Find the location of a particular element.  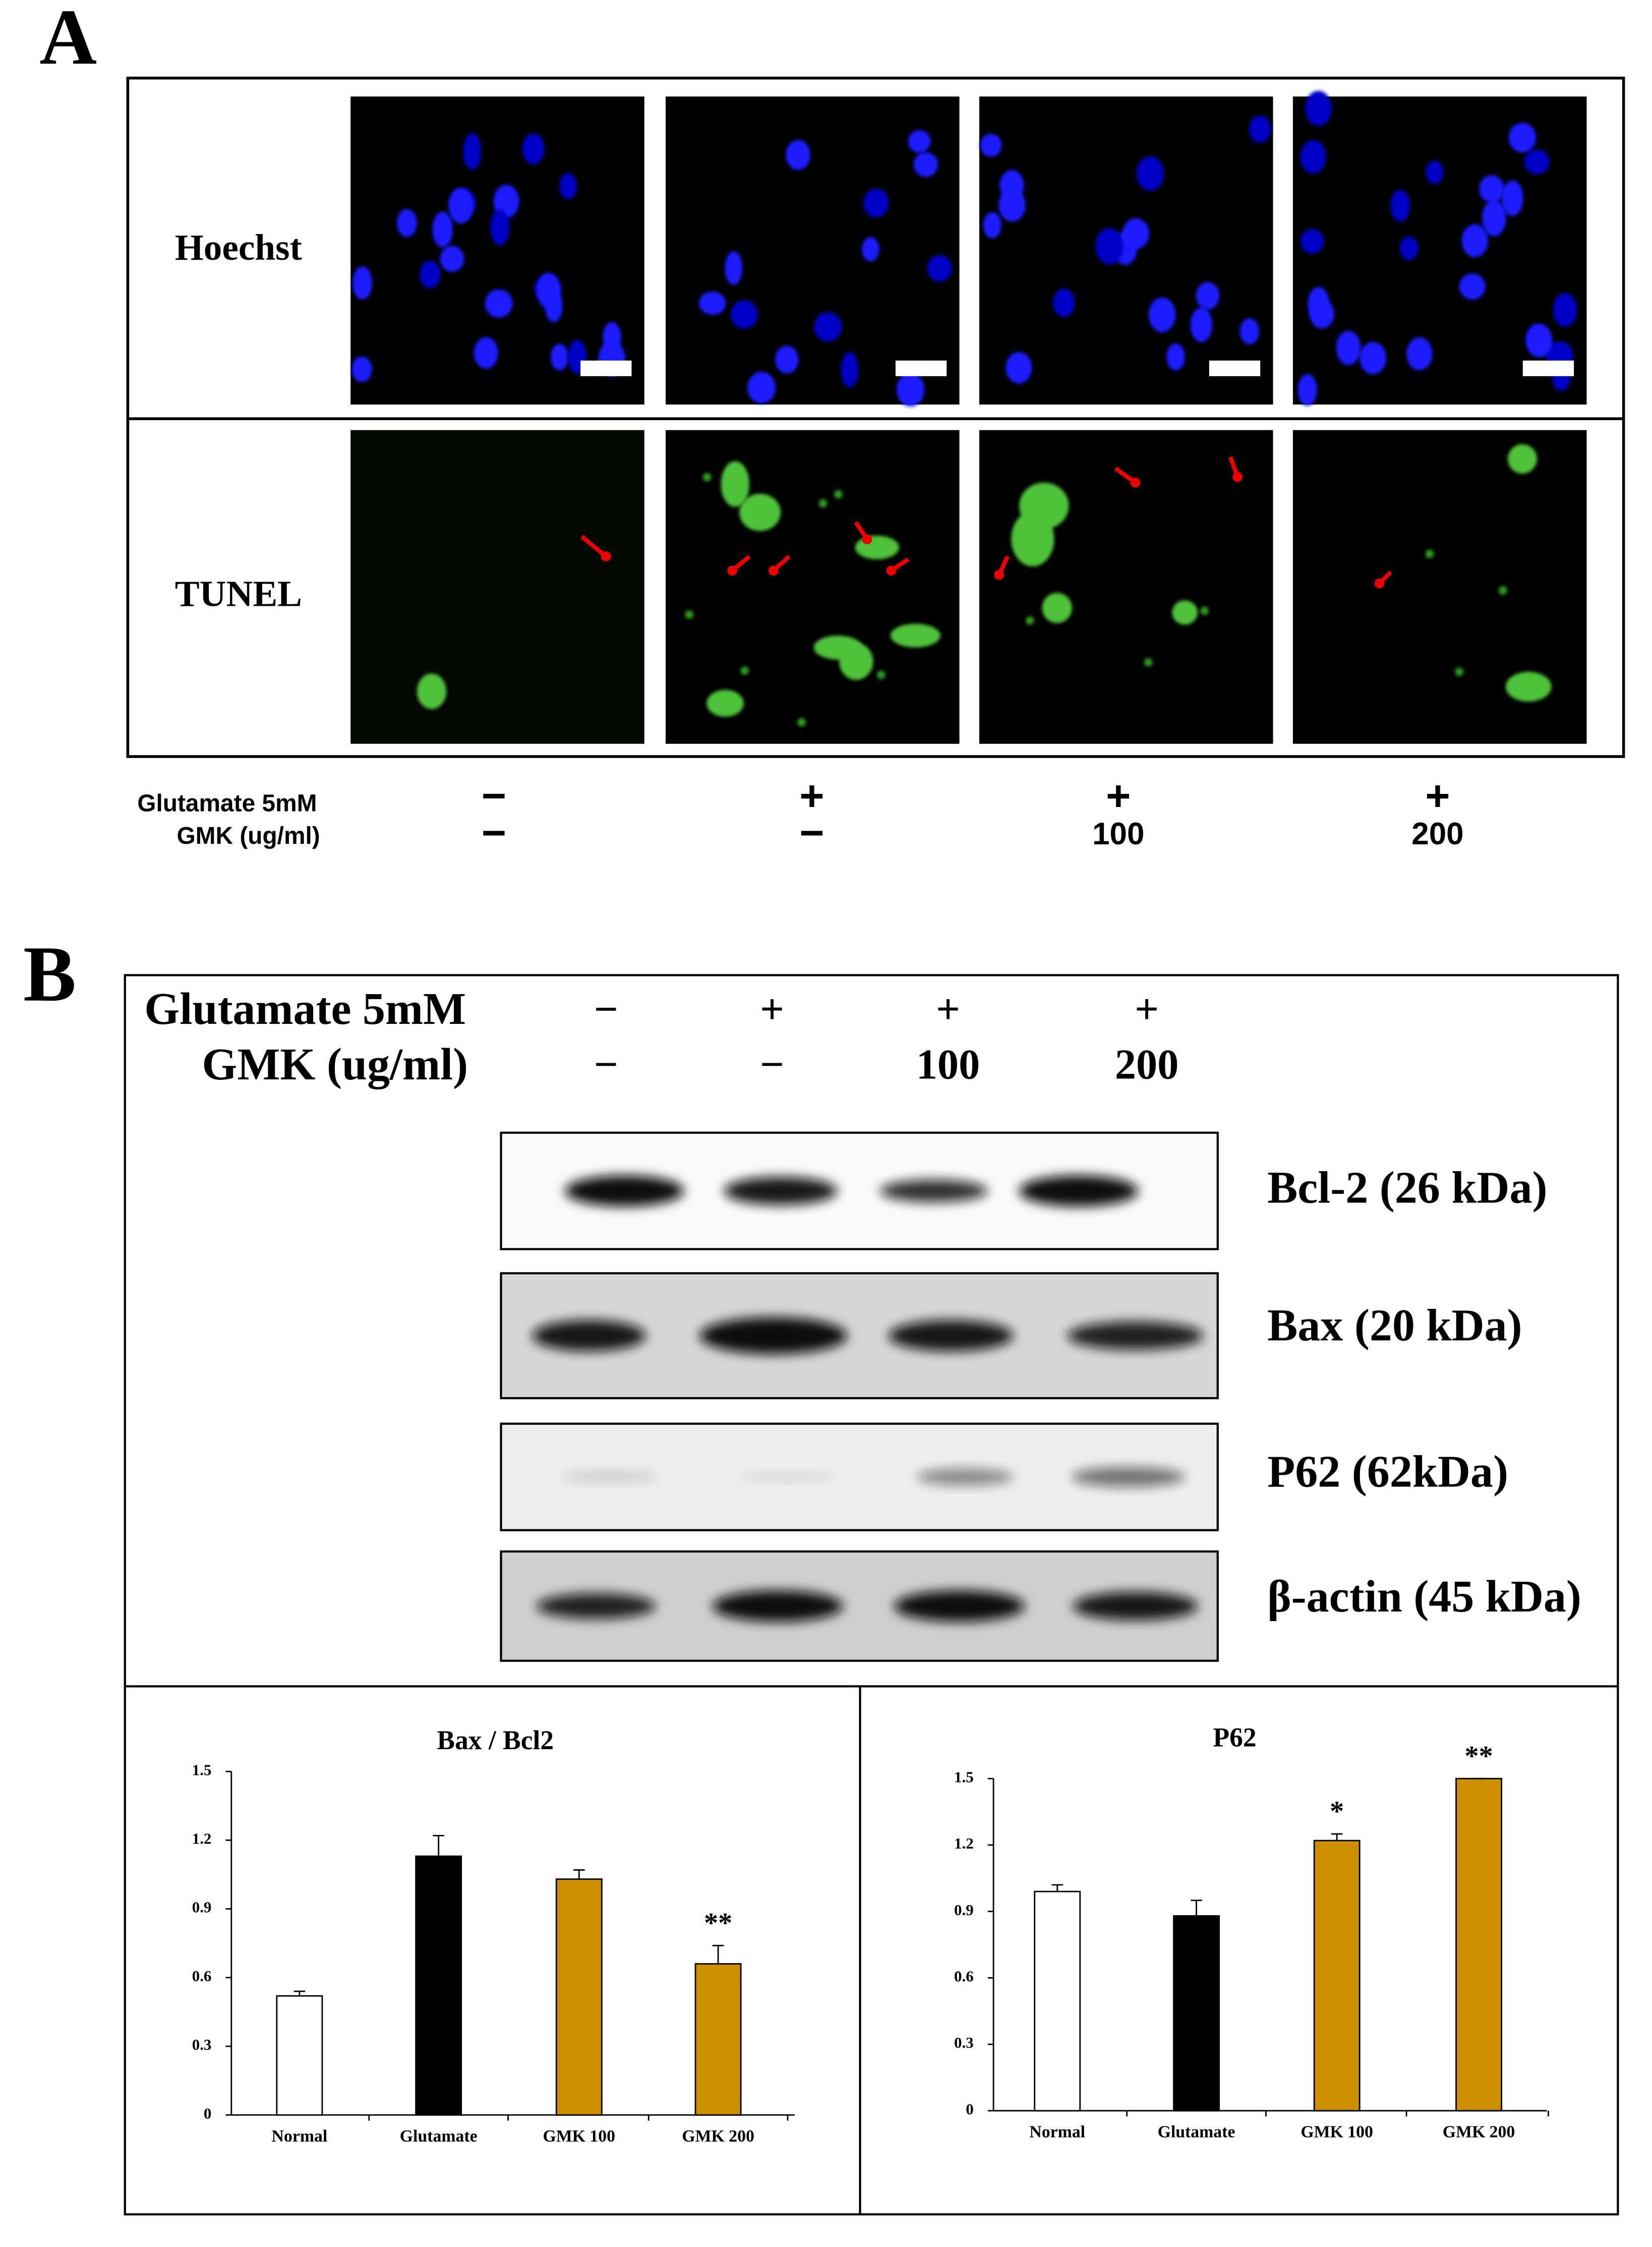

y-tick-label: 0 is located at coordinates (207, 2113).